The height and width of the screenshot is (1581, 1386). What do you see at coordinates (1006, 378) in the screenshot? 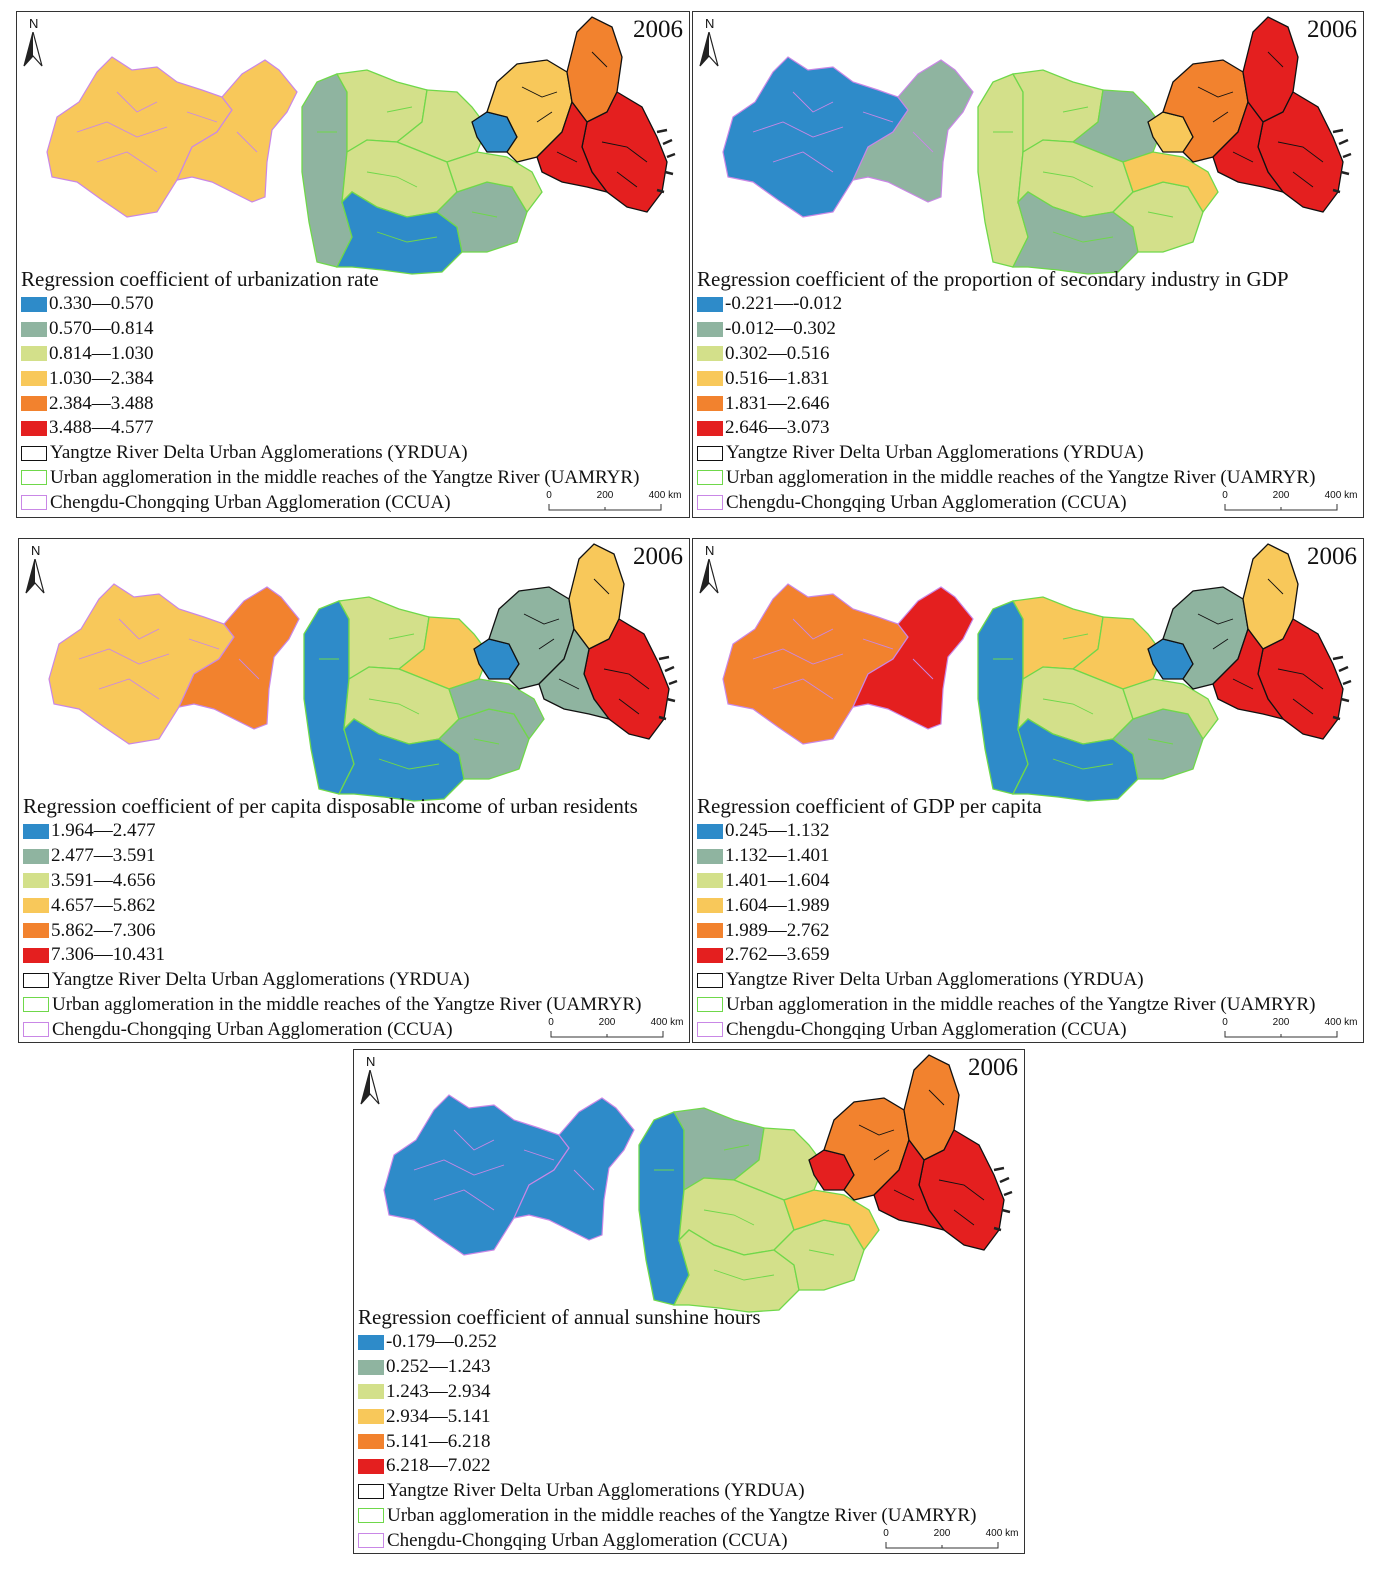
I see `legend-class-row: 0.516—1.831` at bounding box center [1006, 378].